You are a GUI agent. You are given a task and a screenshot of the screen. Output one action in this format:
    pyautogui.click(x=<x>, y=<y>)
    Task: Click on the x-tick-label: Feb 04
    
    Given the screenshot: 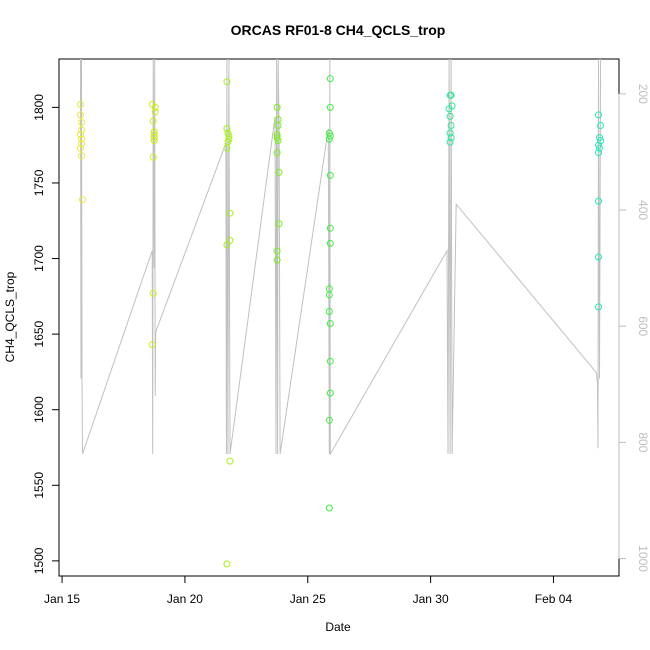 What is the action you would take?
    pyautogui.click(x=554, y=599)
    